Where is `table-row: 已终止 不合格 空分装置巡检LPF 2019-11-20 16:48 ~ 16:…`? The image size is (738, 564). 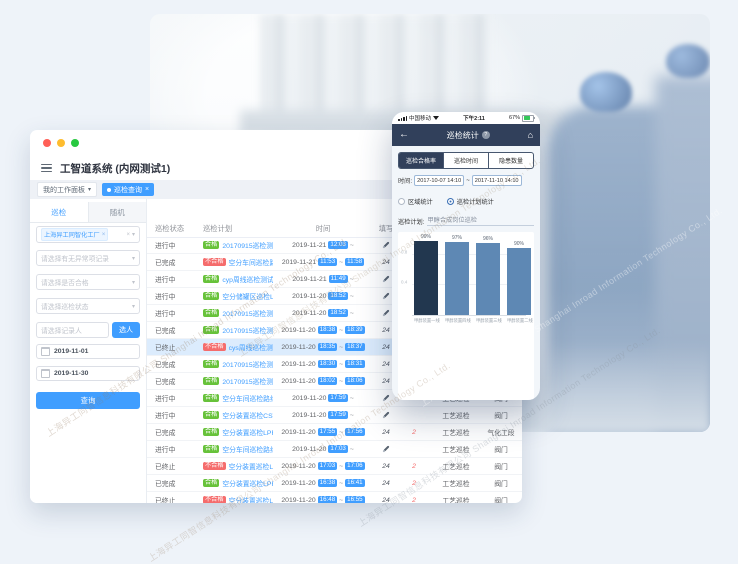
table-row: 已终止 不合格 空分装置巡检LPF 2019-11-20 16:48 ~ 16:… is located at coordinates (334, 497).